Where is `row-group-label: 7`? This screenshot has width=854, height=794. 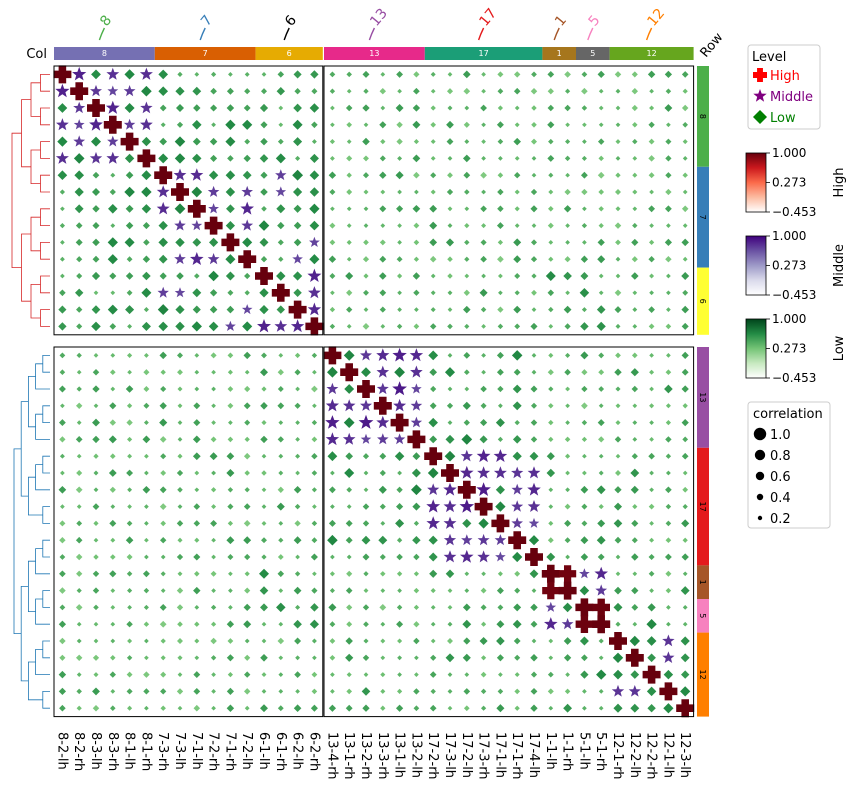
row-group-label: 7 is located at coordinates (702, 217).